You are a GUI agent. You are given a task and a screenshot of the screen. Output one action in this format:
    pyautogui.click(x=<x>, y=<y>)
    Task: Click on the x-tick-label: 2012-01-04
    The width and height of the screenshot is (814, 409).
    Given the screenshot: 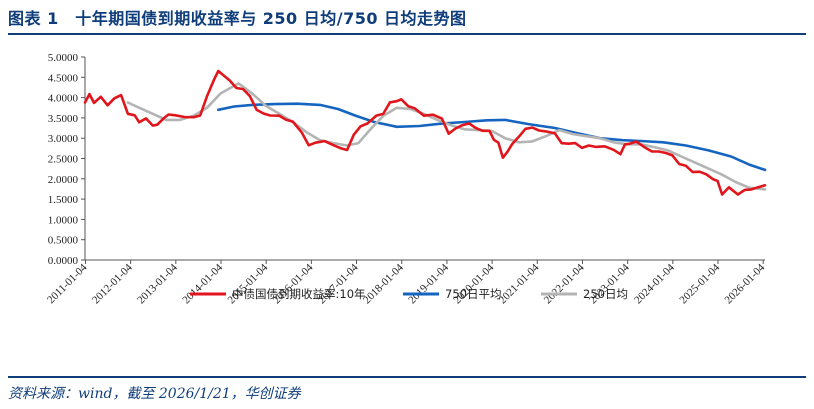 What is the action you would take?
    pyautogui.click(x=112, y=283)
    